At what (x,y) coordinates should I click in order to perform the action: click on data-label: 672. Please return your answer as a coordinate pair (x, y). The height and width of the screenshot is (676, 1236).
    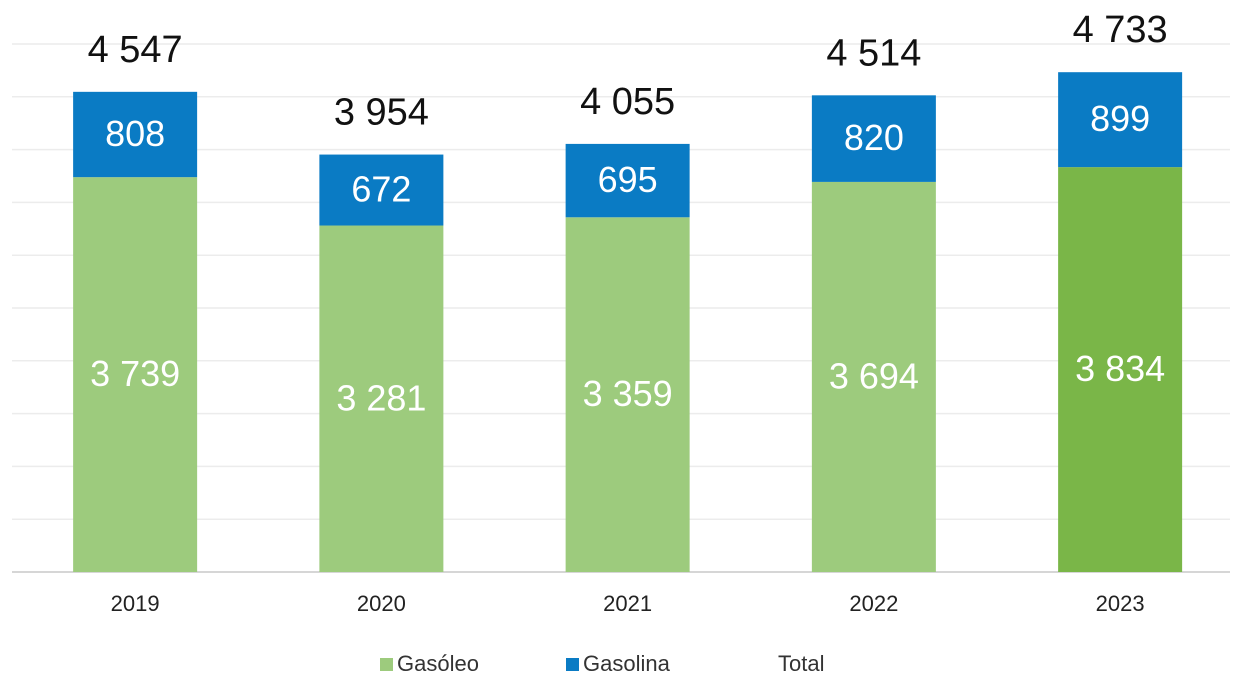
    Looking at the image, I should click on (381, 189).